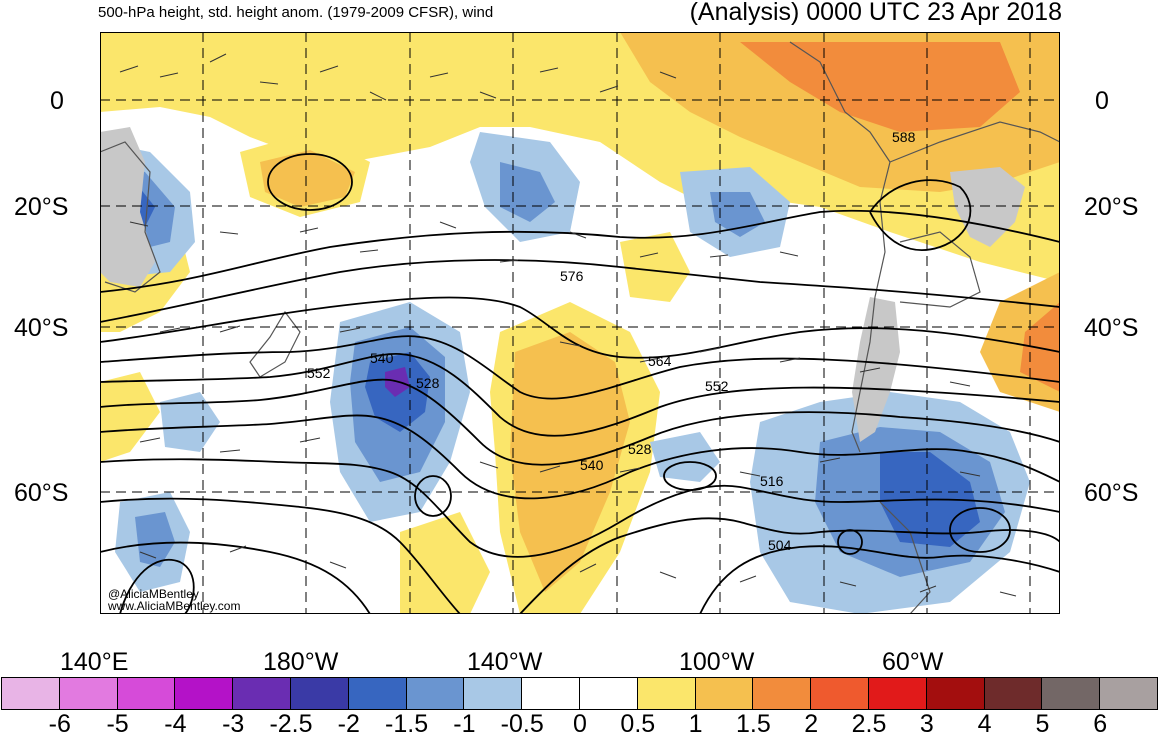  I want to click on colorbar-tick-label: -2, so click(348, 724).